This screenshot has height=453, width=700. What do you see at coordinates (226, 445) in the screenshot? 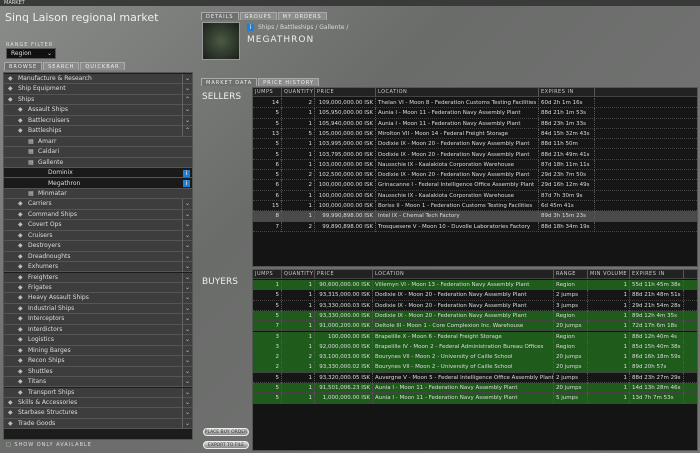
I see `export-button: EXPORT TO FILE` at bounding box center [226, 445].